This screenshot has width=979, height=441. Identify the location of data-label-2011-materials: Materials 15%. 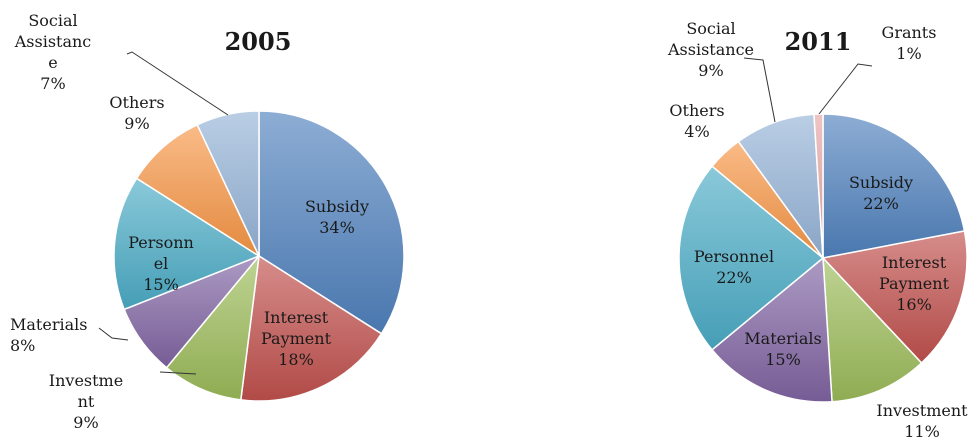
(782, 349).